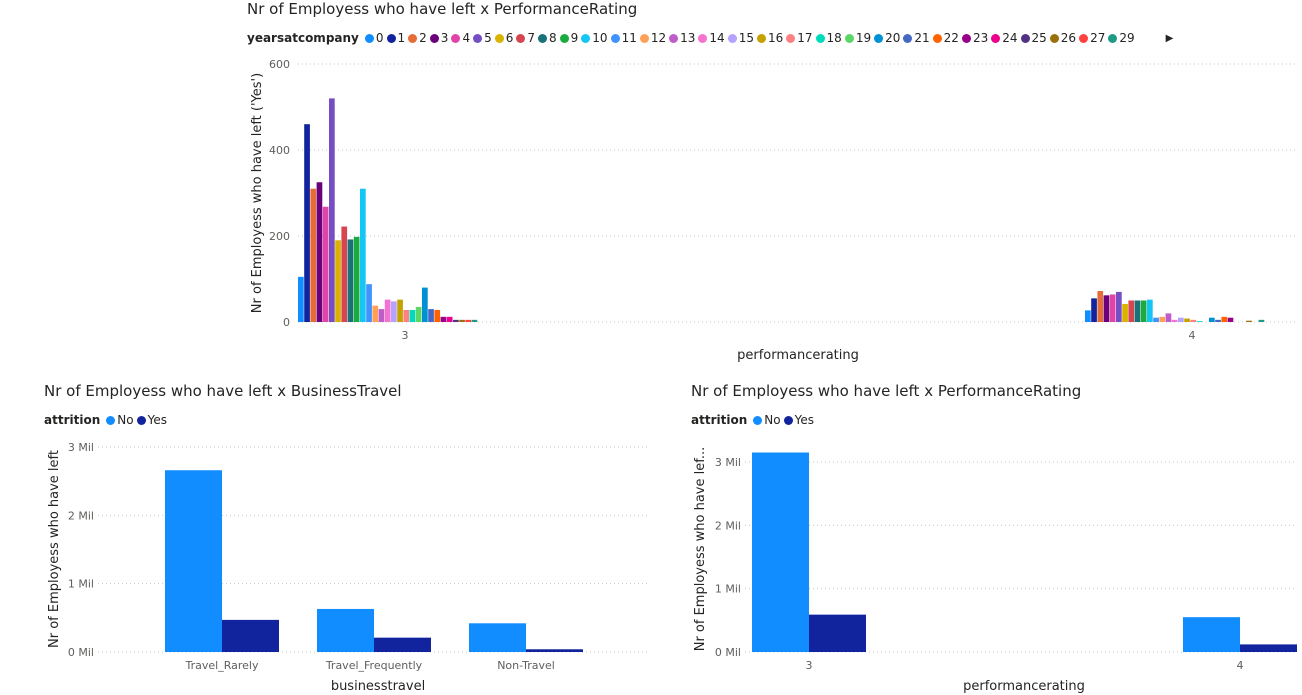 The width and height of the screenshot is (1302, 695). I want to click on chart1-legend-item: 15, so click(740, 38).